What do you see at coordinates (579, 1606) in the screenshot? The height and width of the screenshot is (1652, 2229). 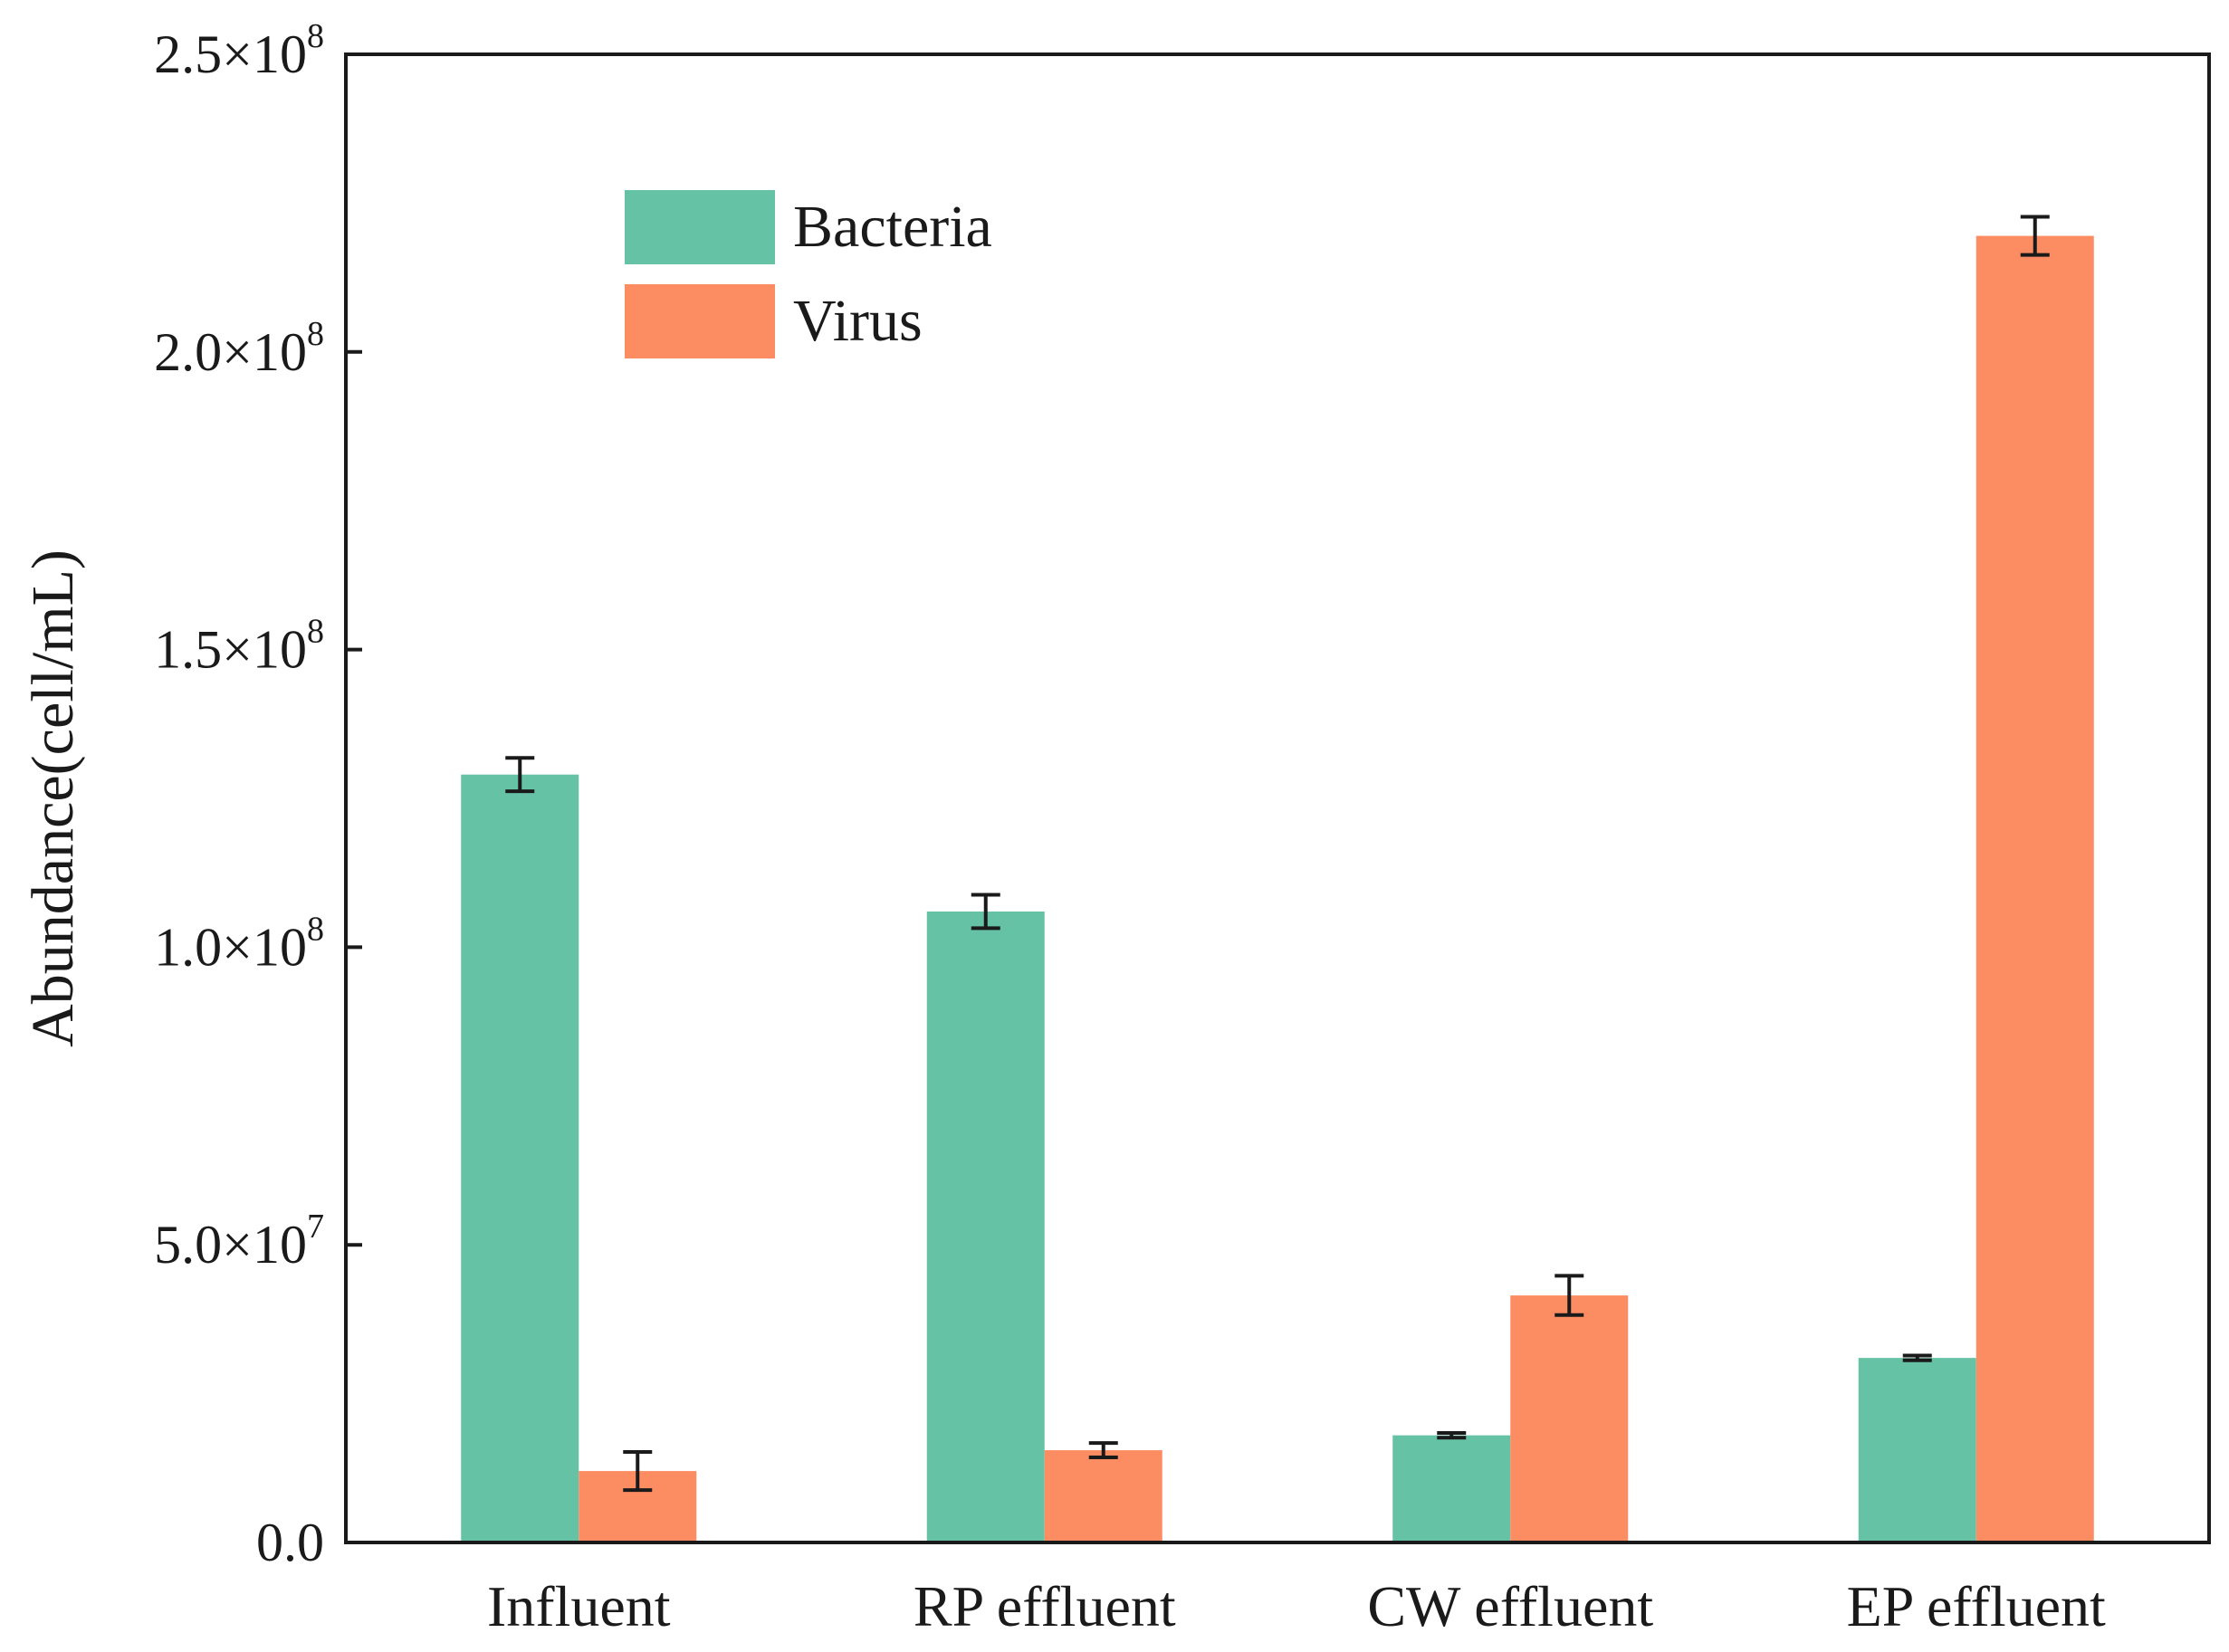 I see `x-tick-label: Influent` at bounding box center [579, 1606].